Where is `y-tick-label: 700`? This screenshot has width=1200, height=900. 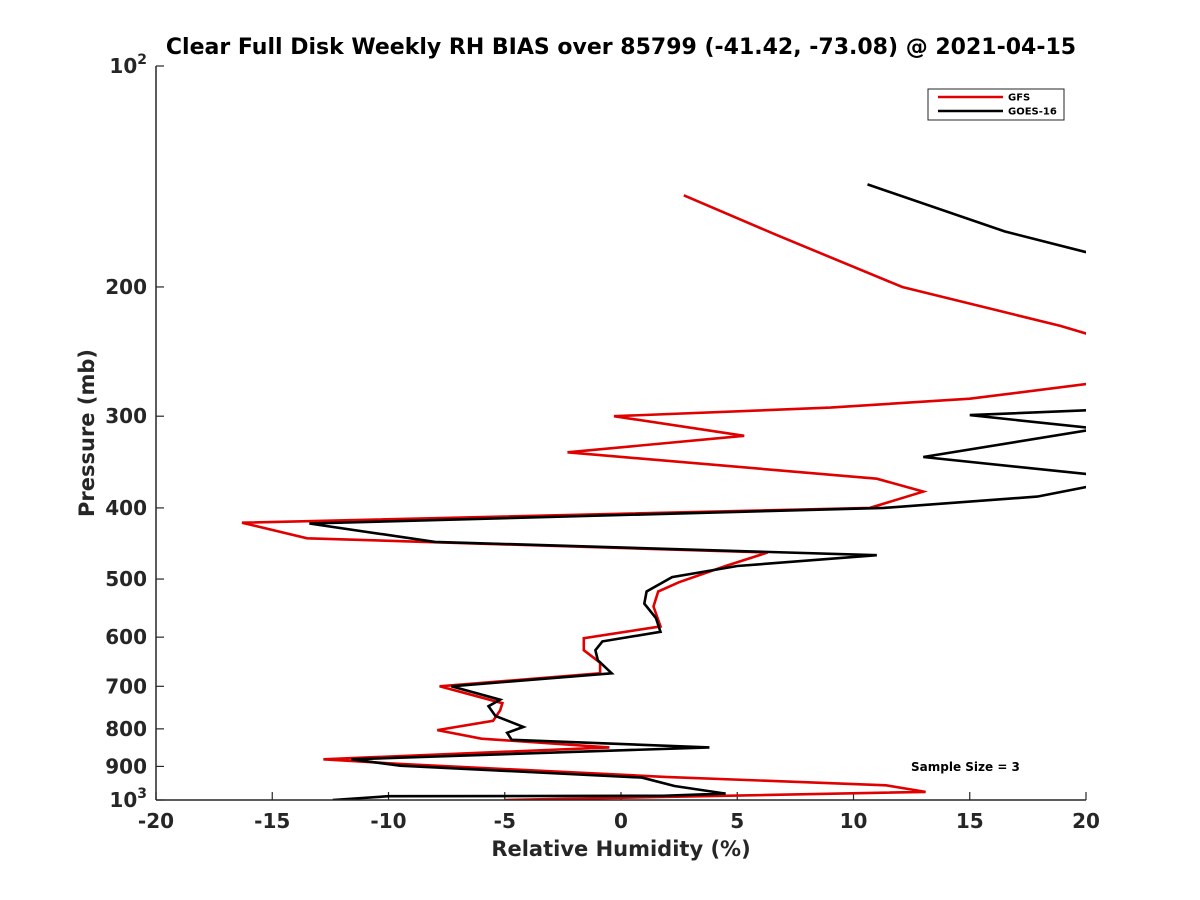
y-tick-label: 700 is located at coordinates (126, 686).